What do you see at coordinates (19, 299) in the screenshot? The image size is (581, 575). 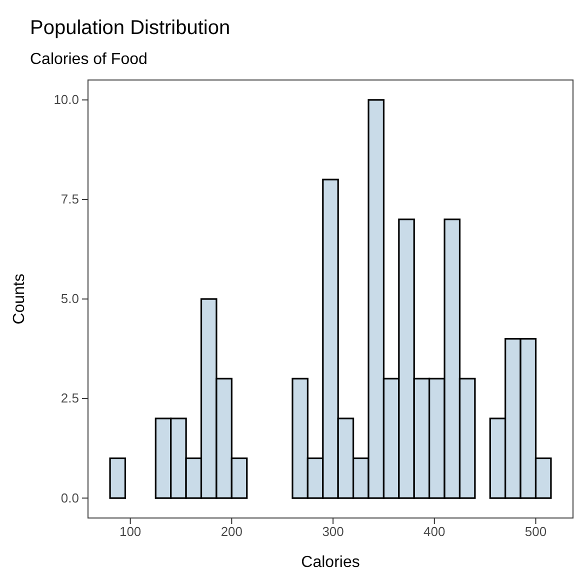 I see `y-axis-title: Counts` at bounding box center [19, 299].